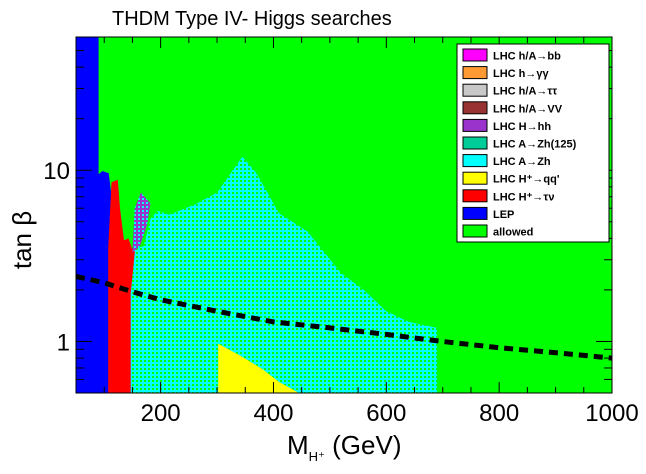  What do you see at coordinates (475, 231) in the screenshot?
I see `legend-swatch-allowed` at bounding box center [475, 231].